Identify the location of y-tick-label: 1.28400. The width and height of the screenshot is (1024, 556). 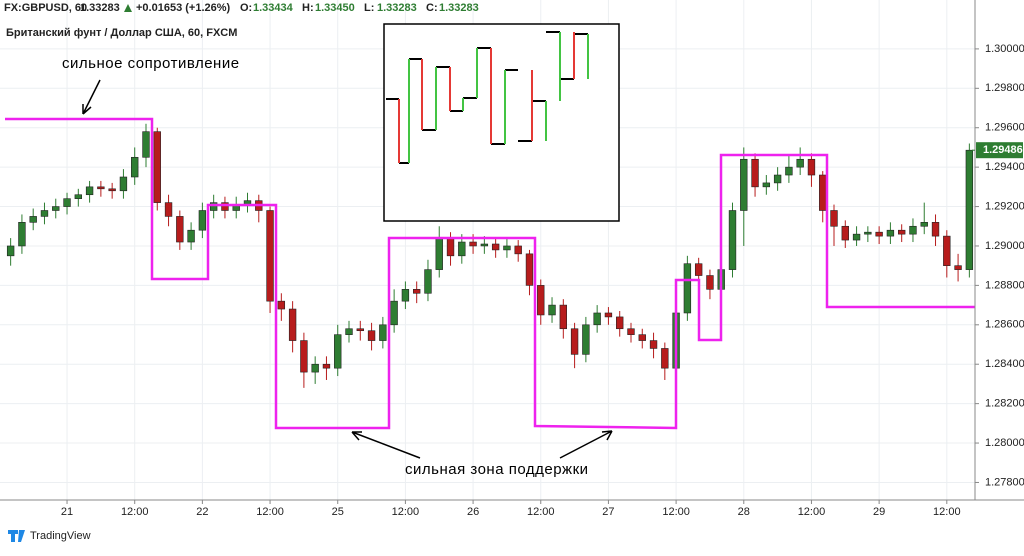
(1004, 364).